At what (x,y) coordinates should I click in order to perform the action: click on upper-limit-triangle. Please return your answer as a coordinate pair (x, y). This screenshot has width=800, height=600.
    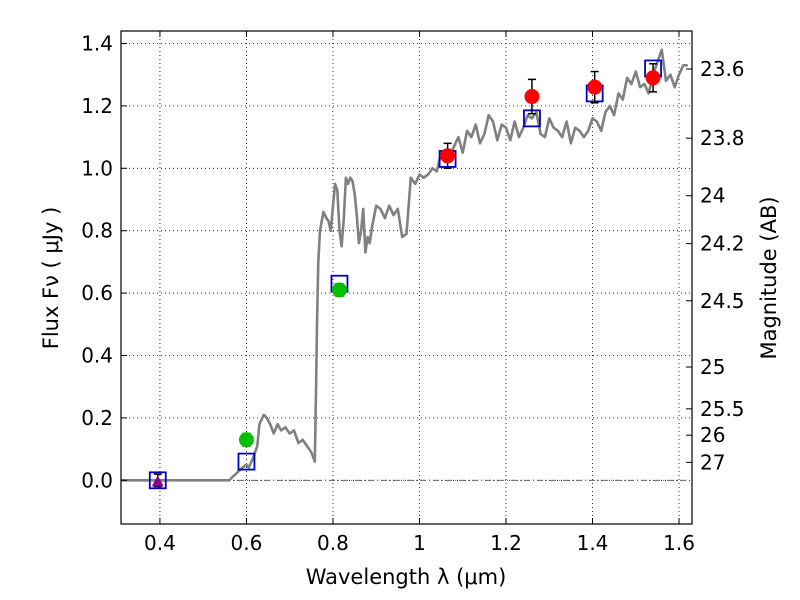
    Looking at the image, I should click on (157, 481).